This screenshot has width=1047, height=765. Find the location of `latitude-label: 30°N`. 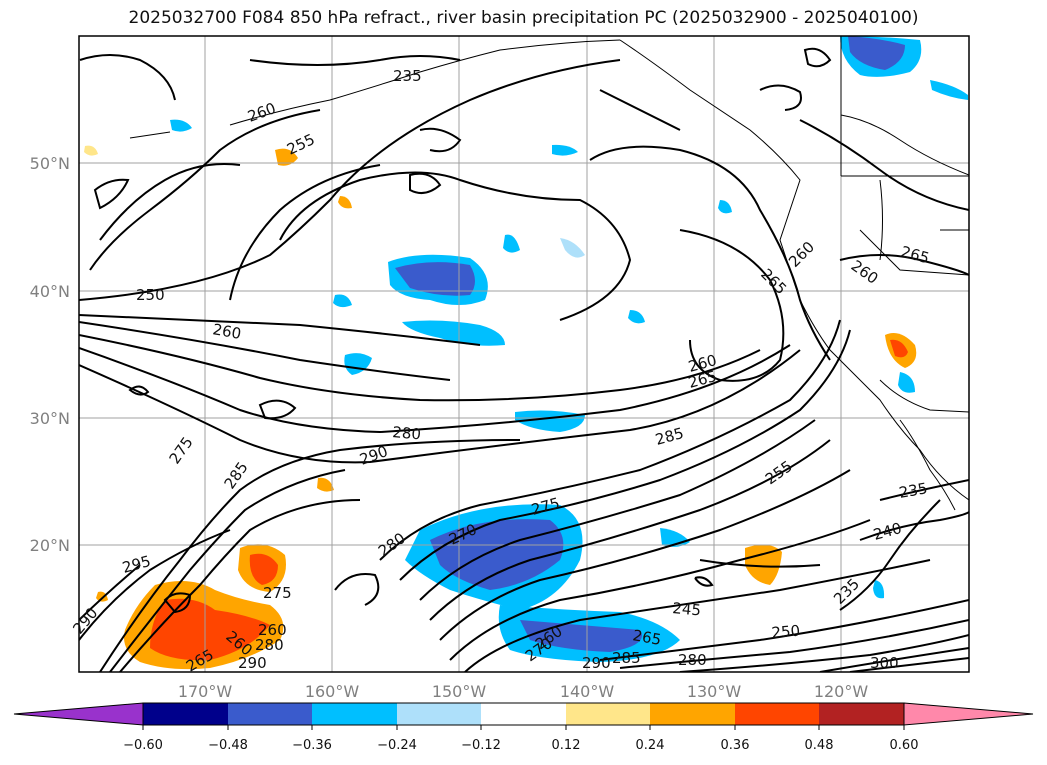

latitude-label: 30°N is located at coordinates (50, 418).